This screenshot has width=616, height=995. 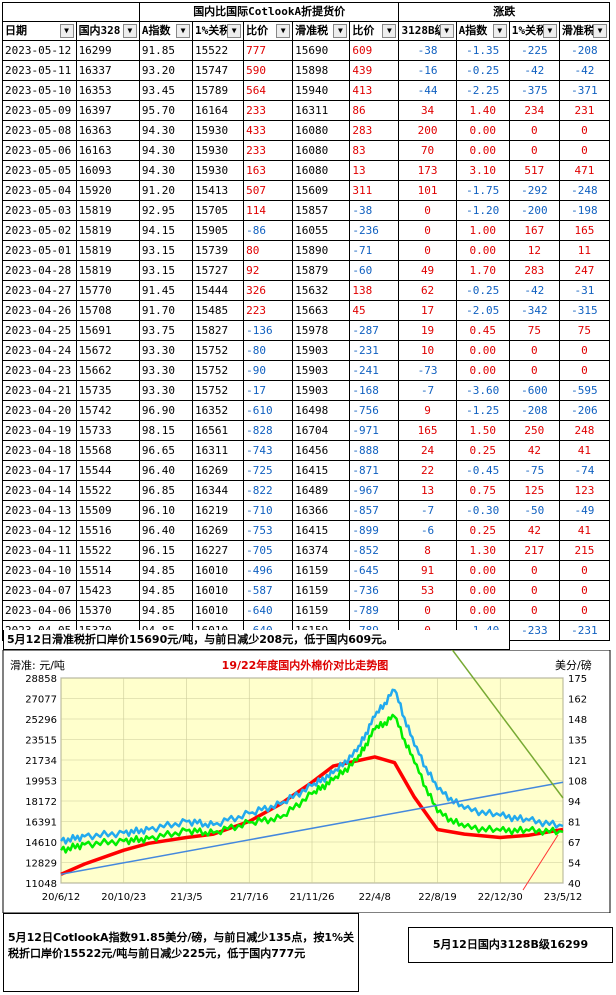 What do you see at coordinates (41, 802) in the screenshot?
I see `y-left-tick-label: 18172` at bounding box center [41, 802].